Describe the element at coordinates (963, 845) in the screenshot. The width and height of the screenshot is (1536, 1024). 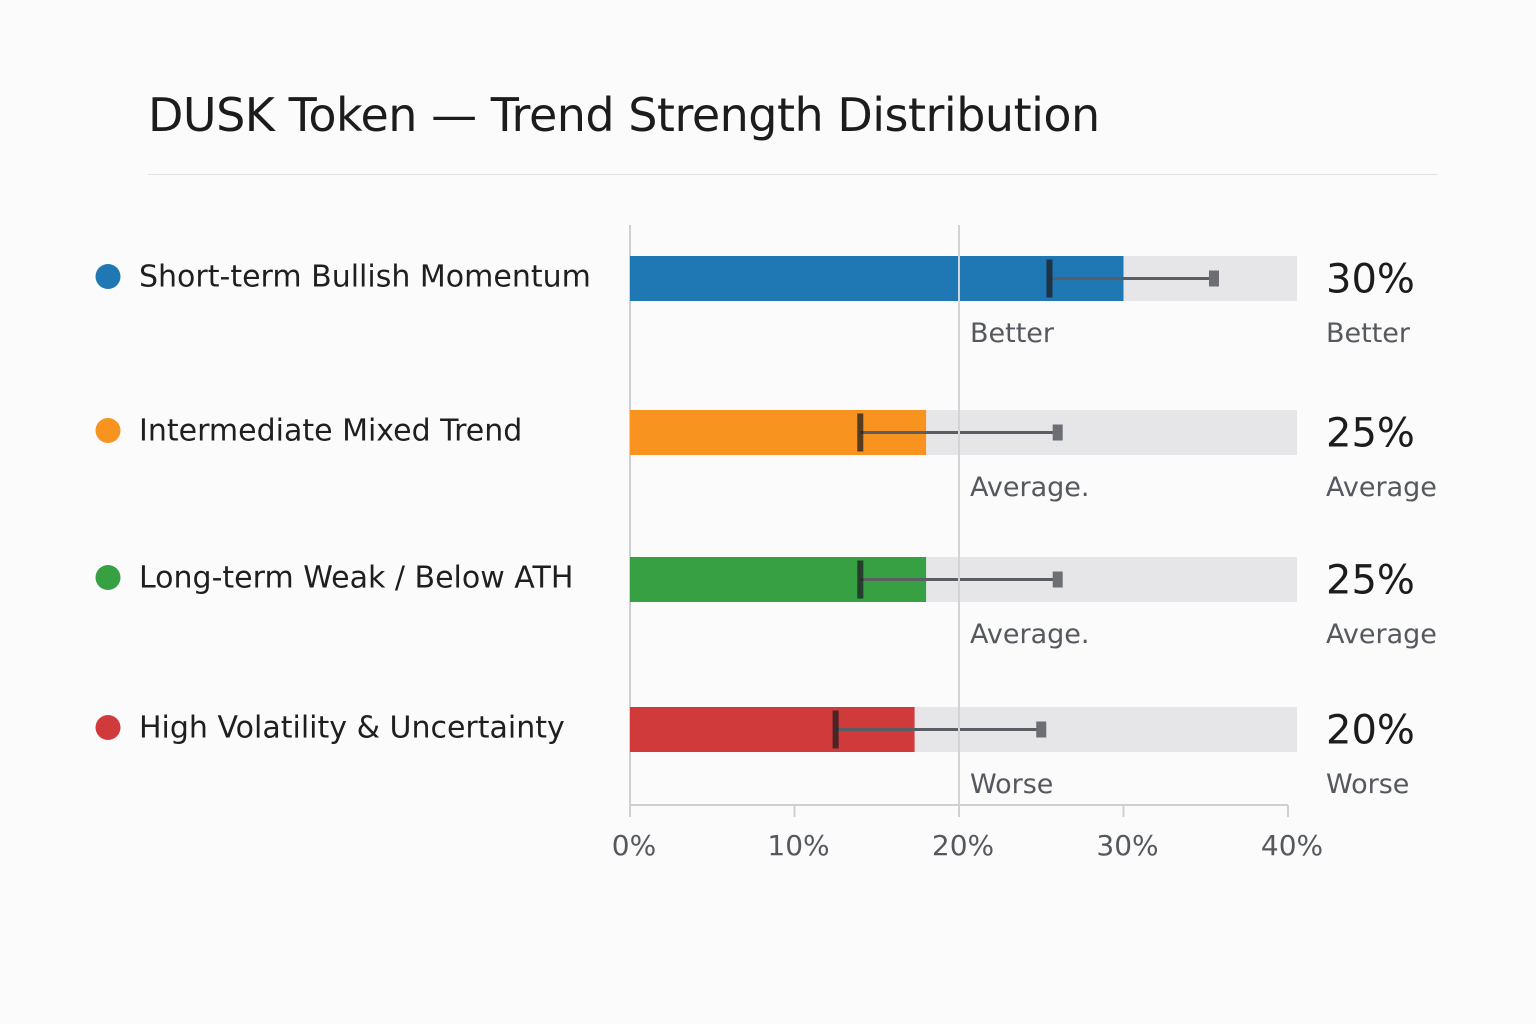
I see `x-tick-label: 20%` at that location.